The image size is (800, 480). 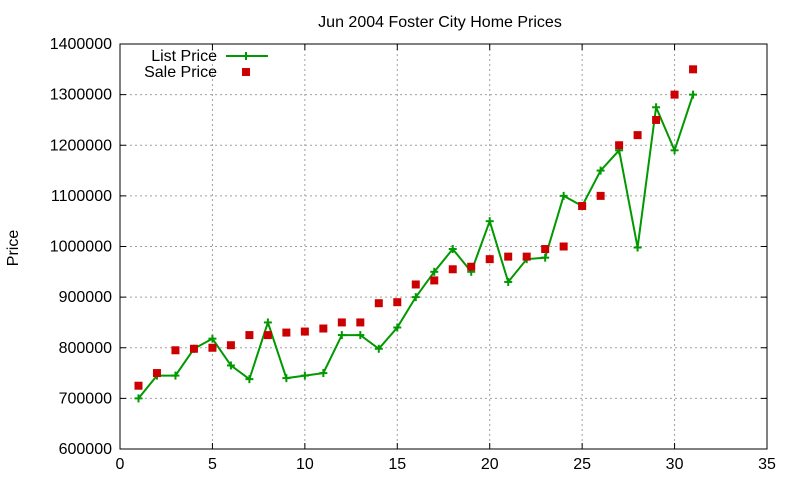 What do you see at coordinates (767, 464) in the screenshot?
I see `x-tick-label: 35` at bounding box center [767, 464].